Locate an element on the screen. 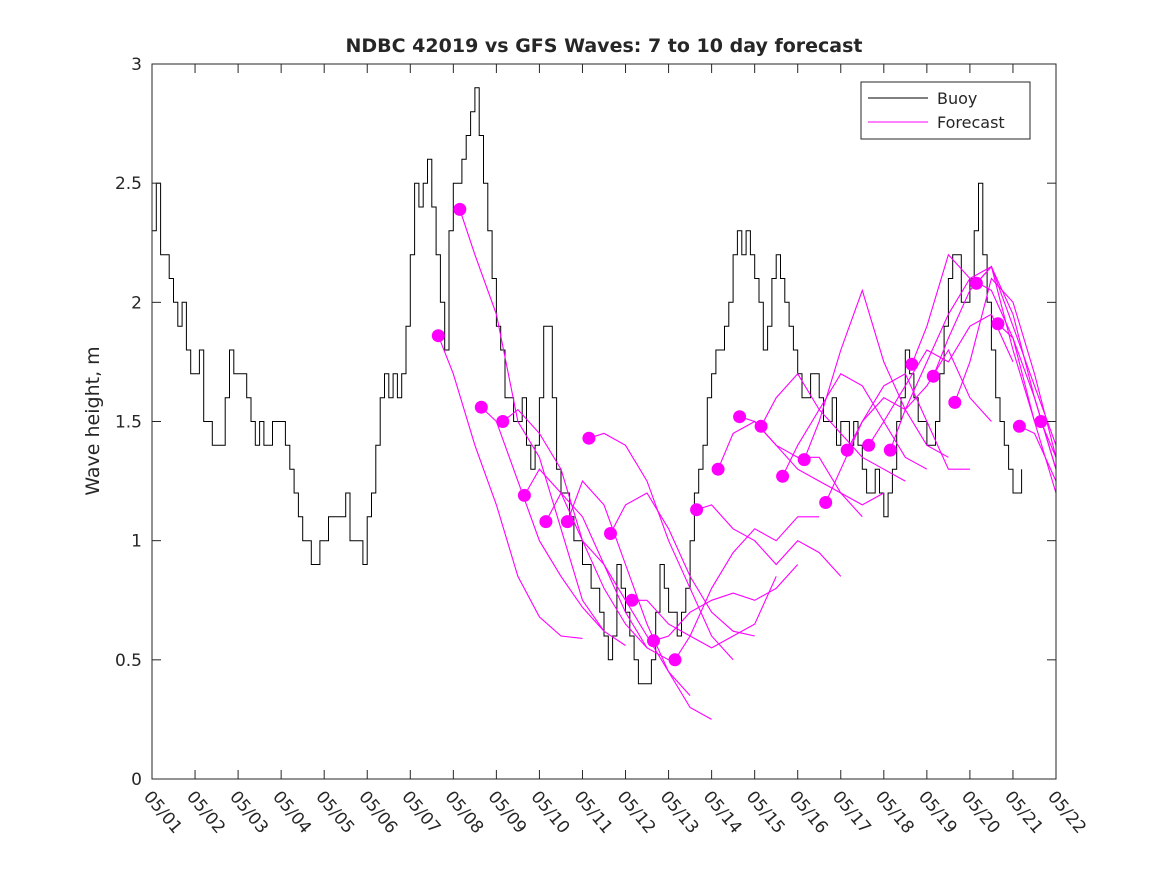 The image size is (1167, 875). x-tick-label-10: 05/11 is located at coordinates (593, 812).